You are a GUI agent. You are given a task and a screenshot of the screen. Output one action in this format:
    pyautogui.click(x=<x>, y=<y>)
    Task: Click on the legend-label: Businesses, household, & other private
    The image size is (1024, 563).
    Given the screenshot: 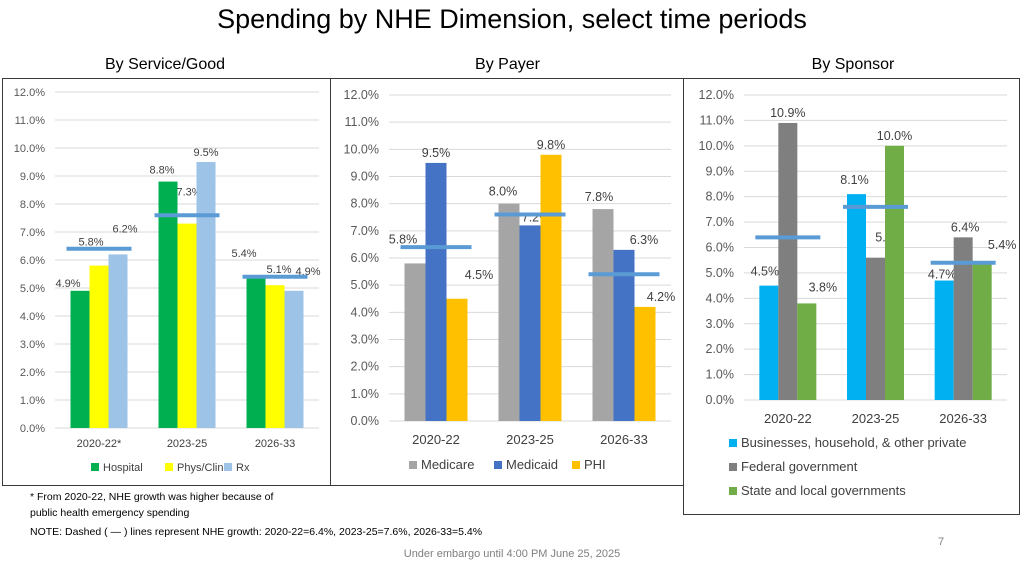 What is the action you would take?
    pyautogui.click(x=853, y=442)
    